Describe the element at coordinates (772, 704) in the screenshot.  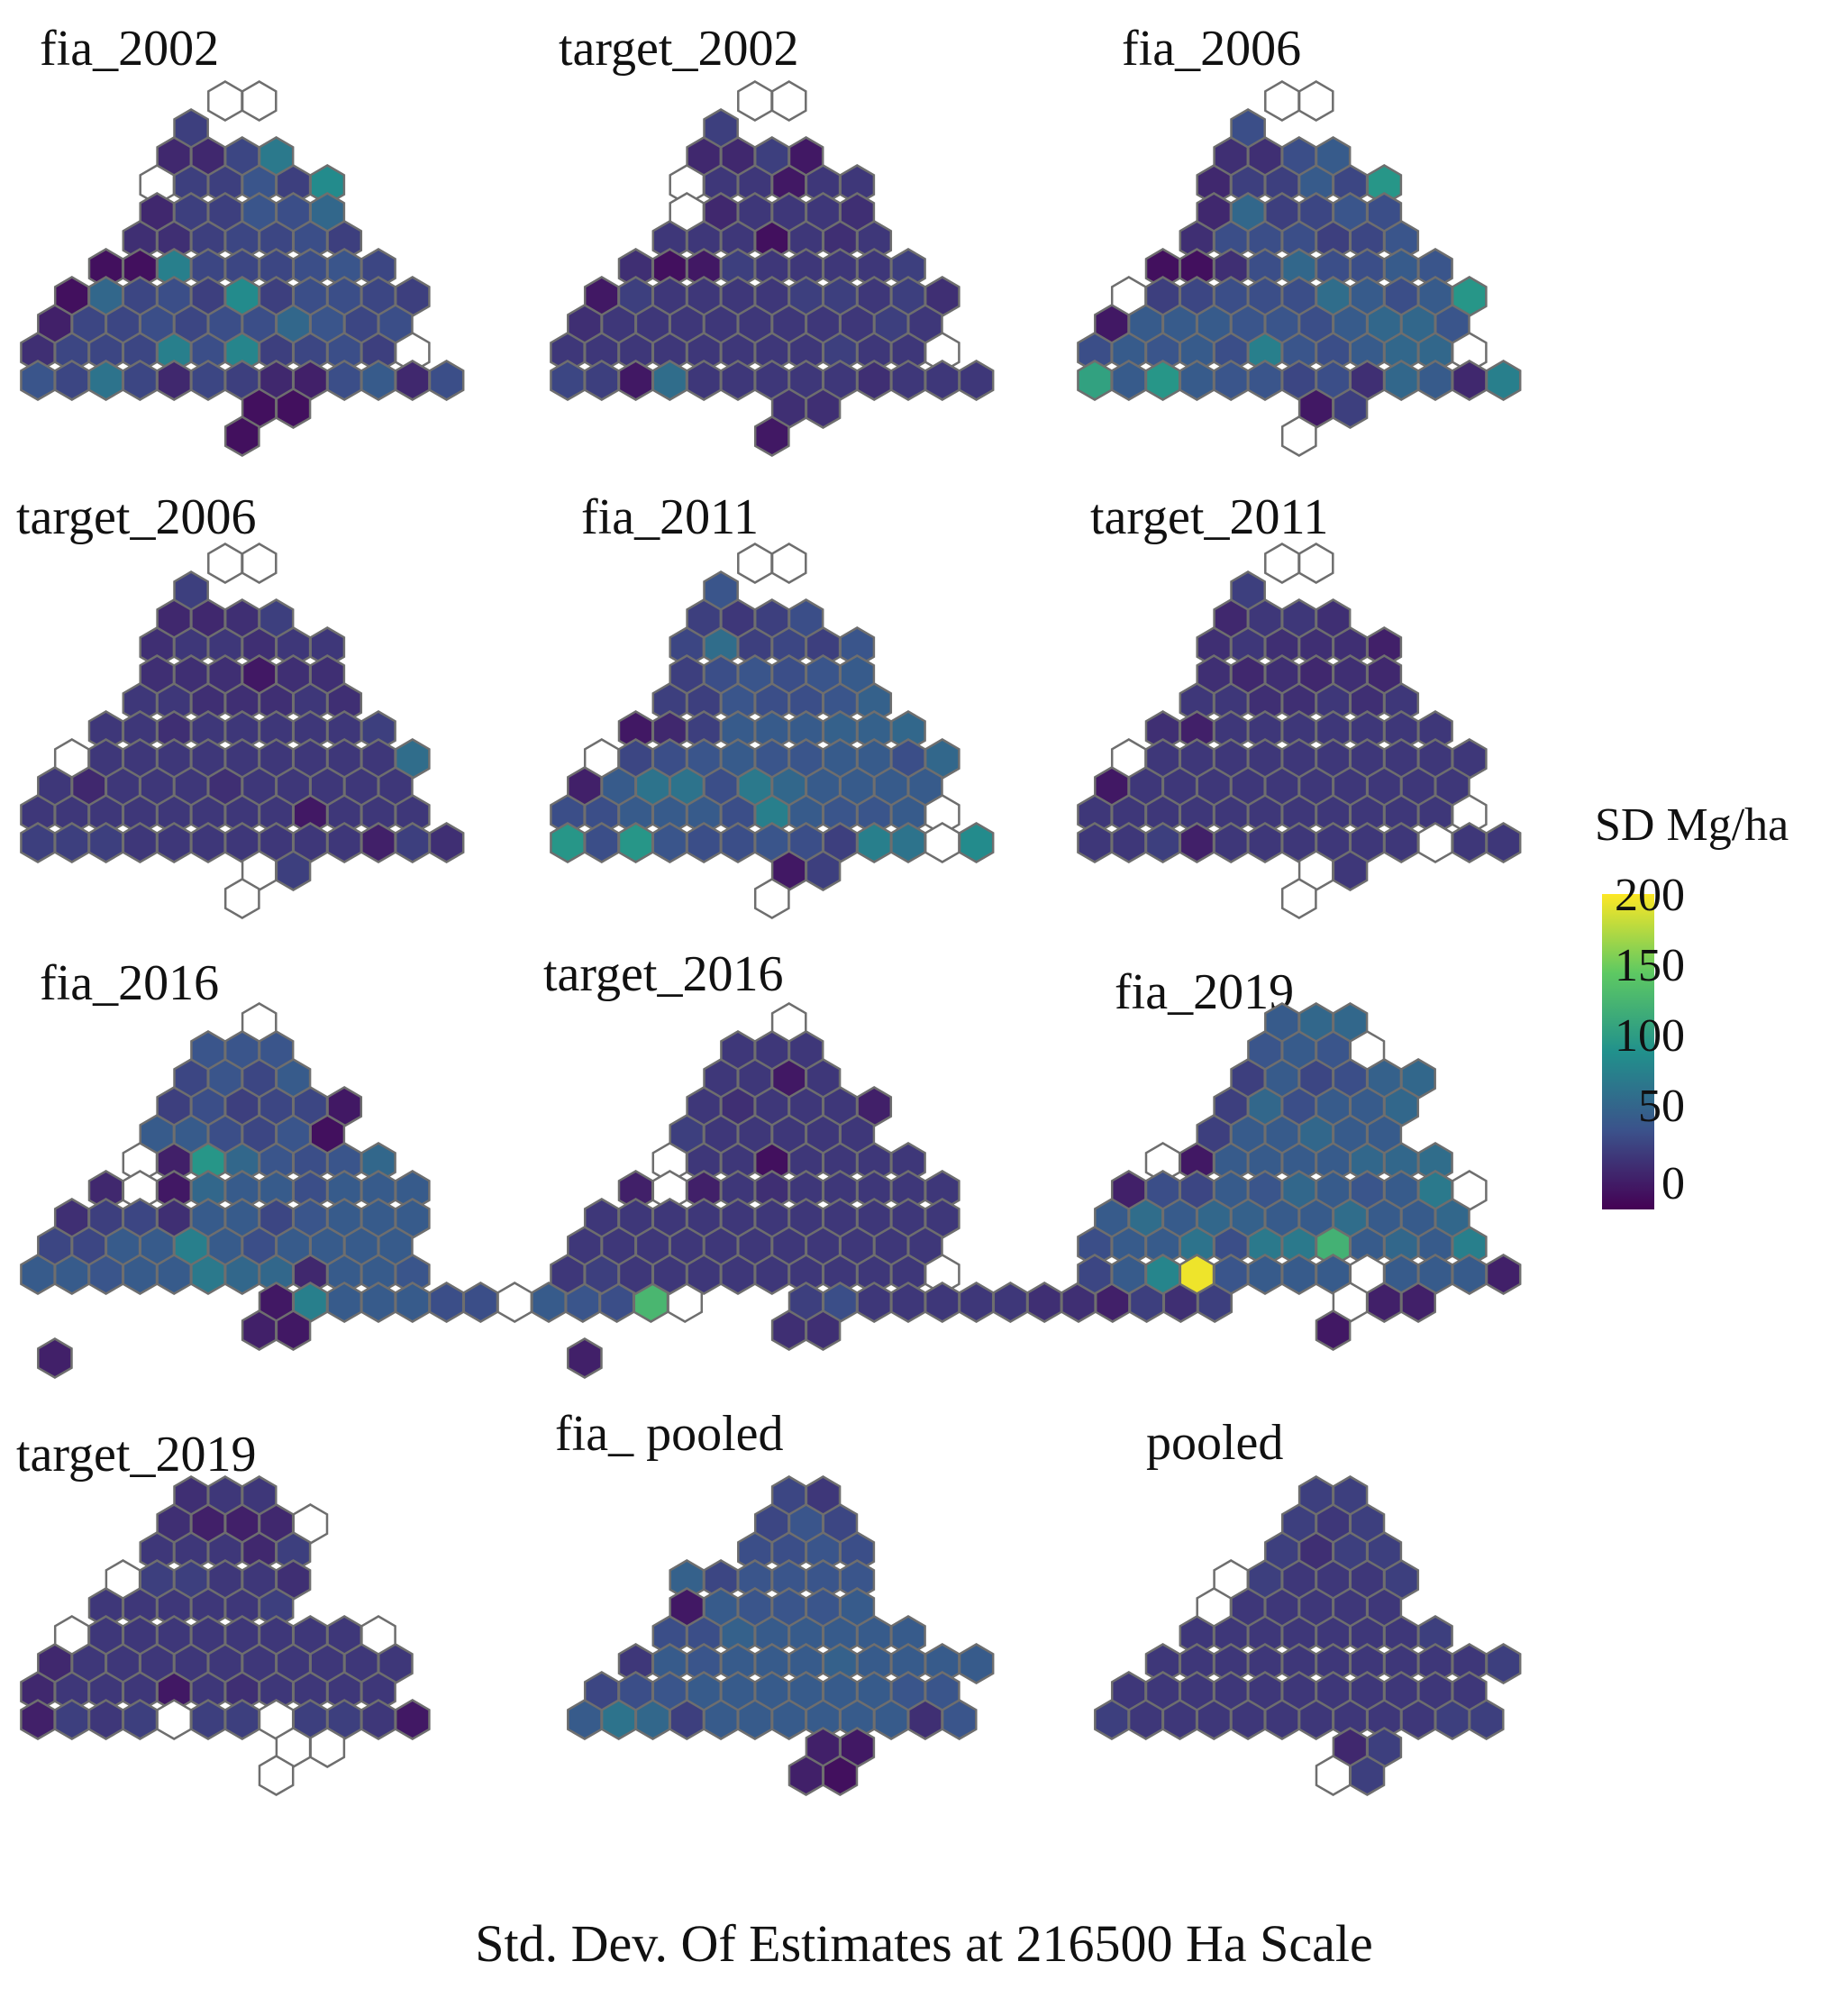
I see `panel-fia-2011: fia_2011` at that location.